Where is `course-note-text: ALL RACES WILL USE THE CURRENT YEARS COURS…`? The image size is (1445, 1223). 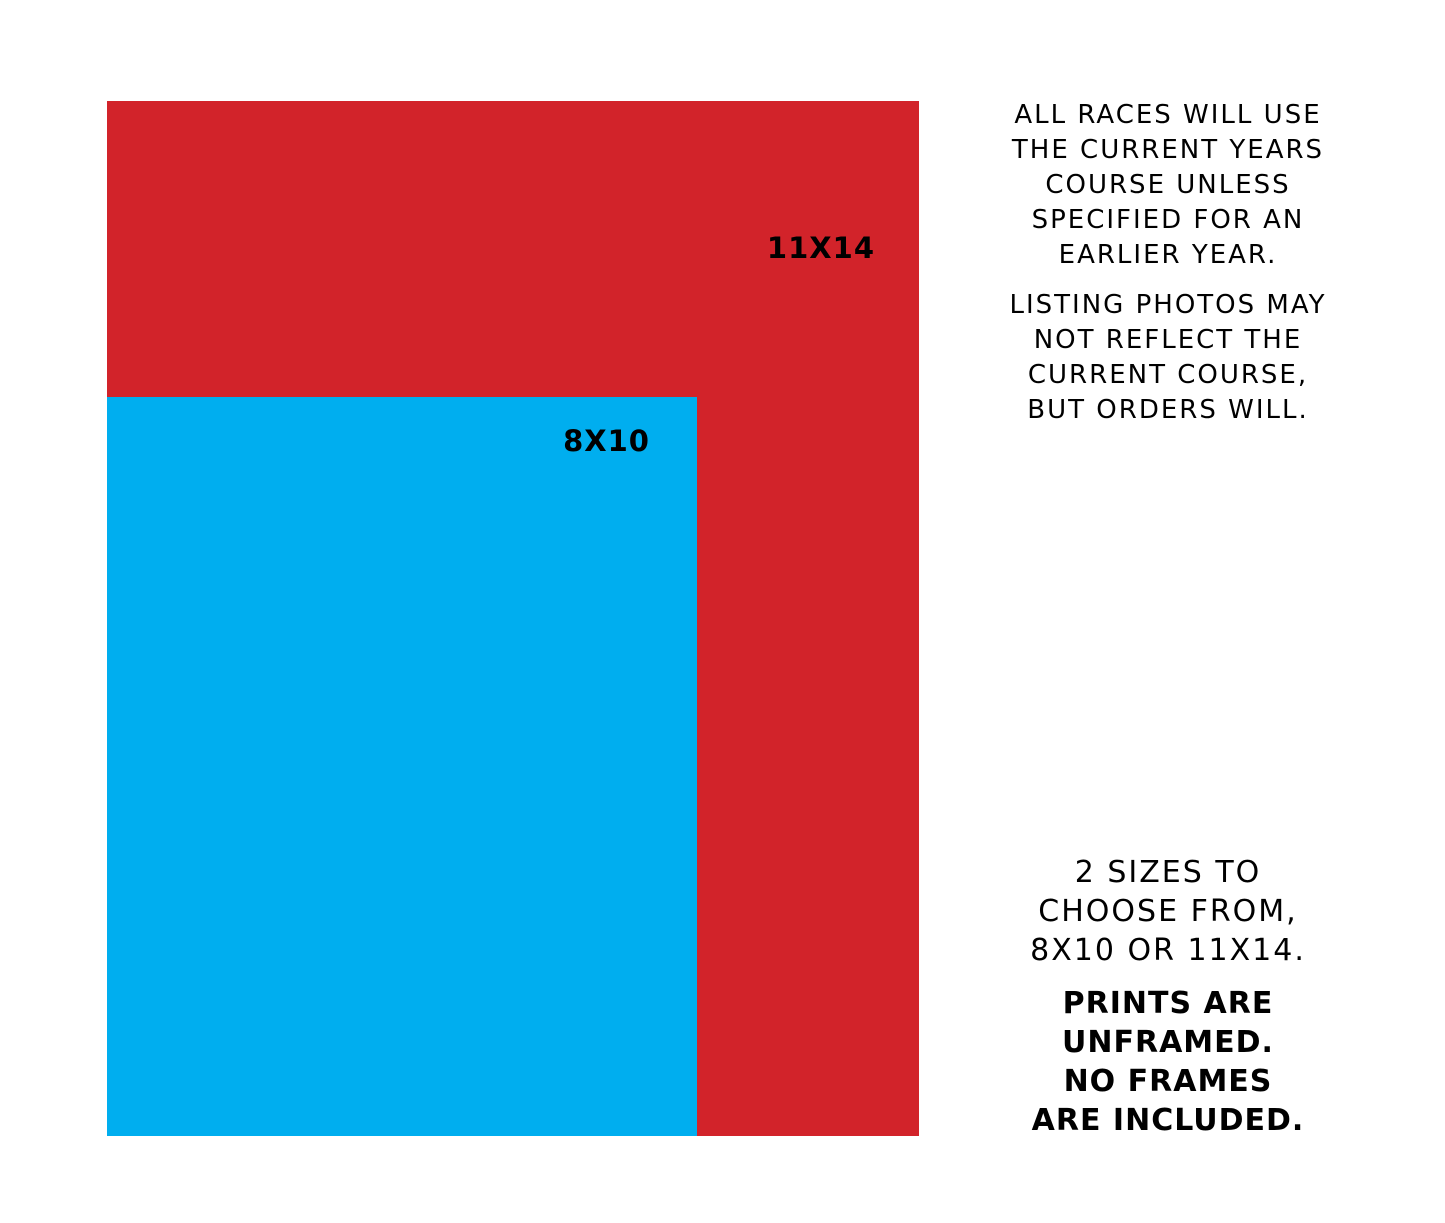
course-note-text: ALL RACES WILL USE THE CURRENT YEARS COURS… is located at coordinates (1168, 185).